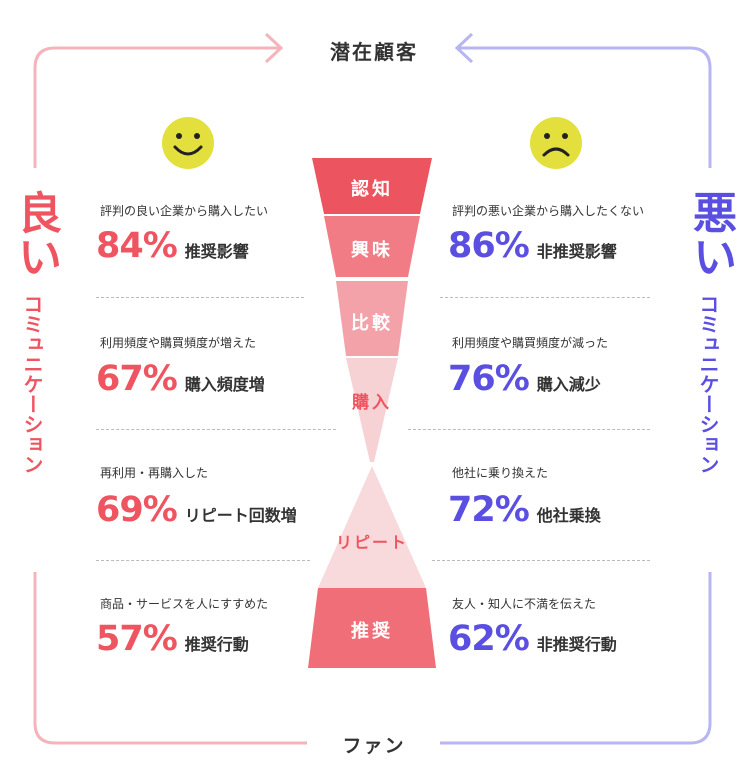 The image size is (748, 760). What do you see at coordinates (216, 644) in the screenshot?
I see `left-stat-4-unit: 推奨行動` at bounding box center [216, 644].